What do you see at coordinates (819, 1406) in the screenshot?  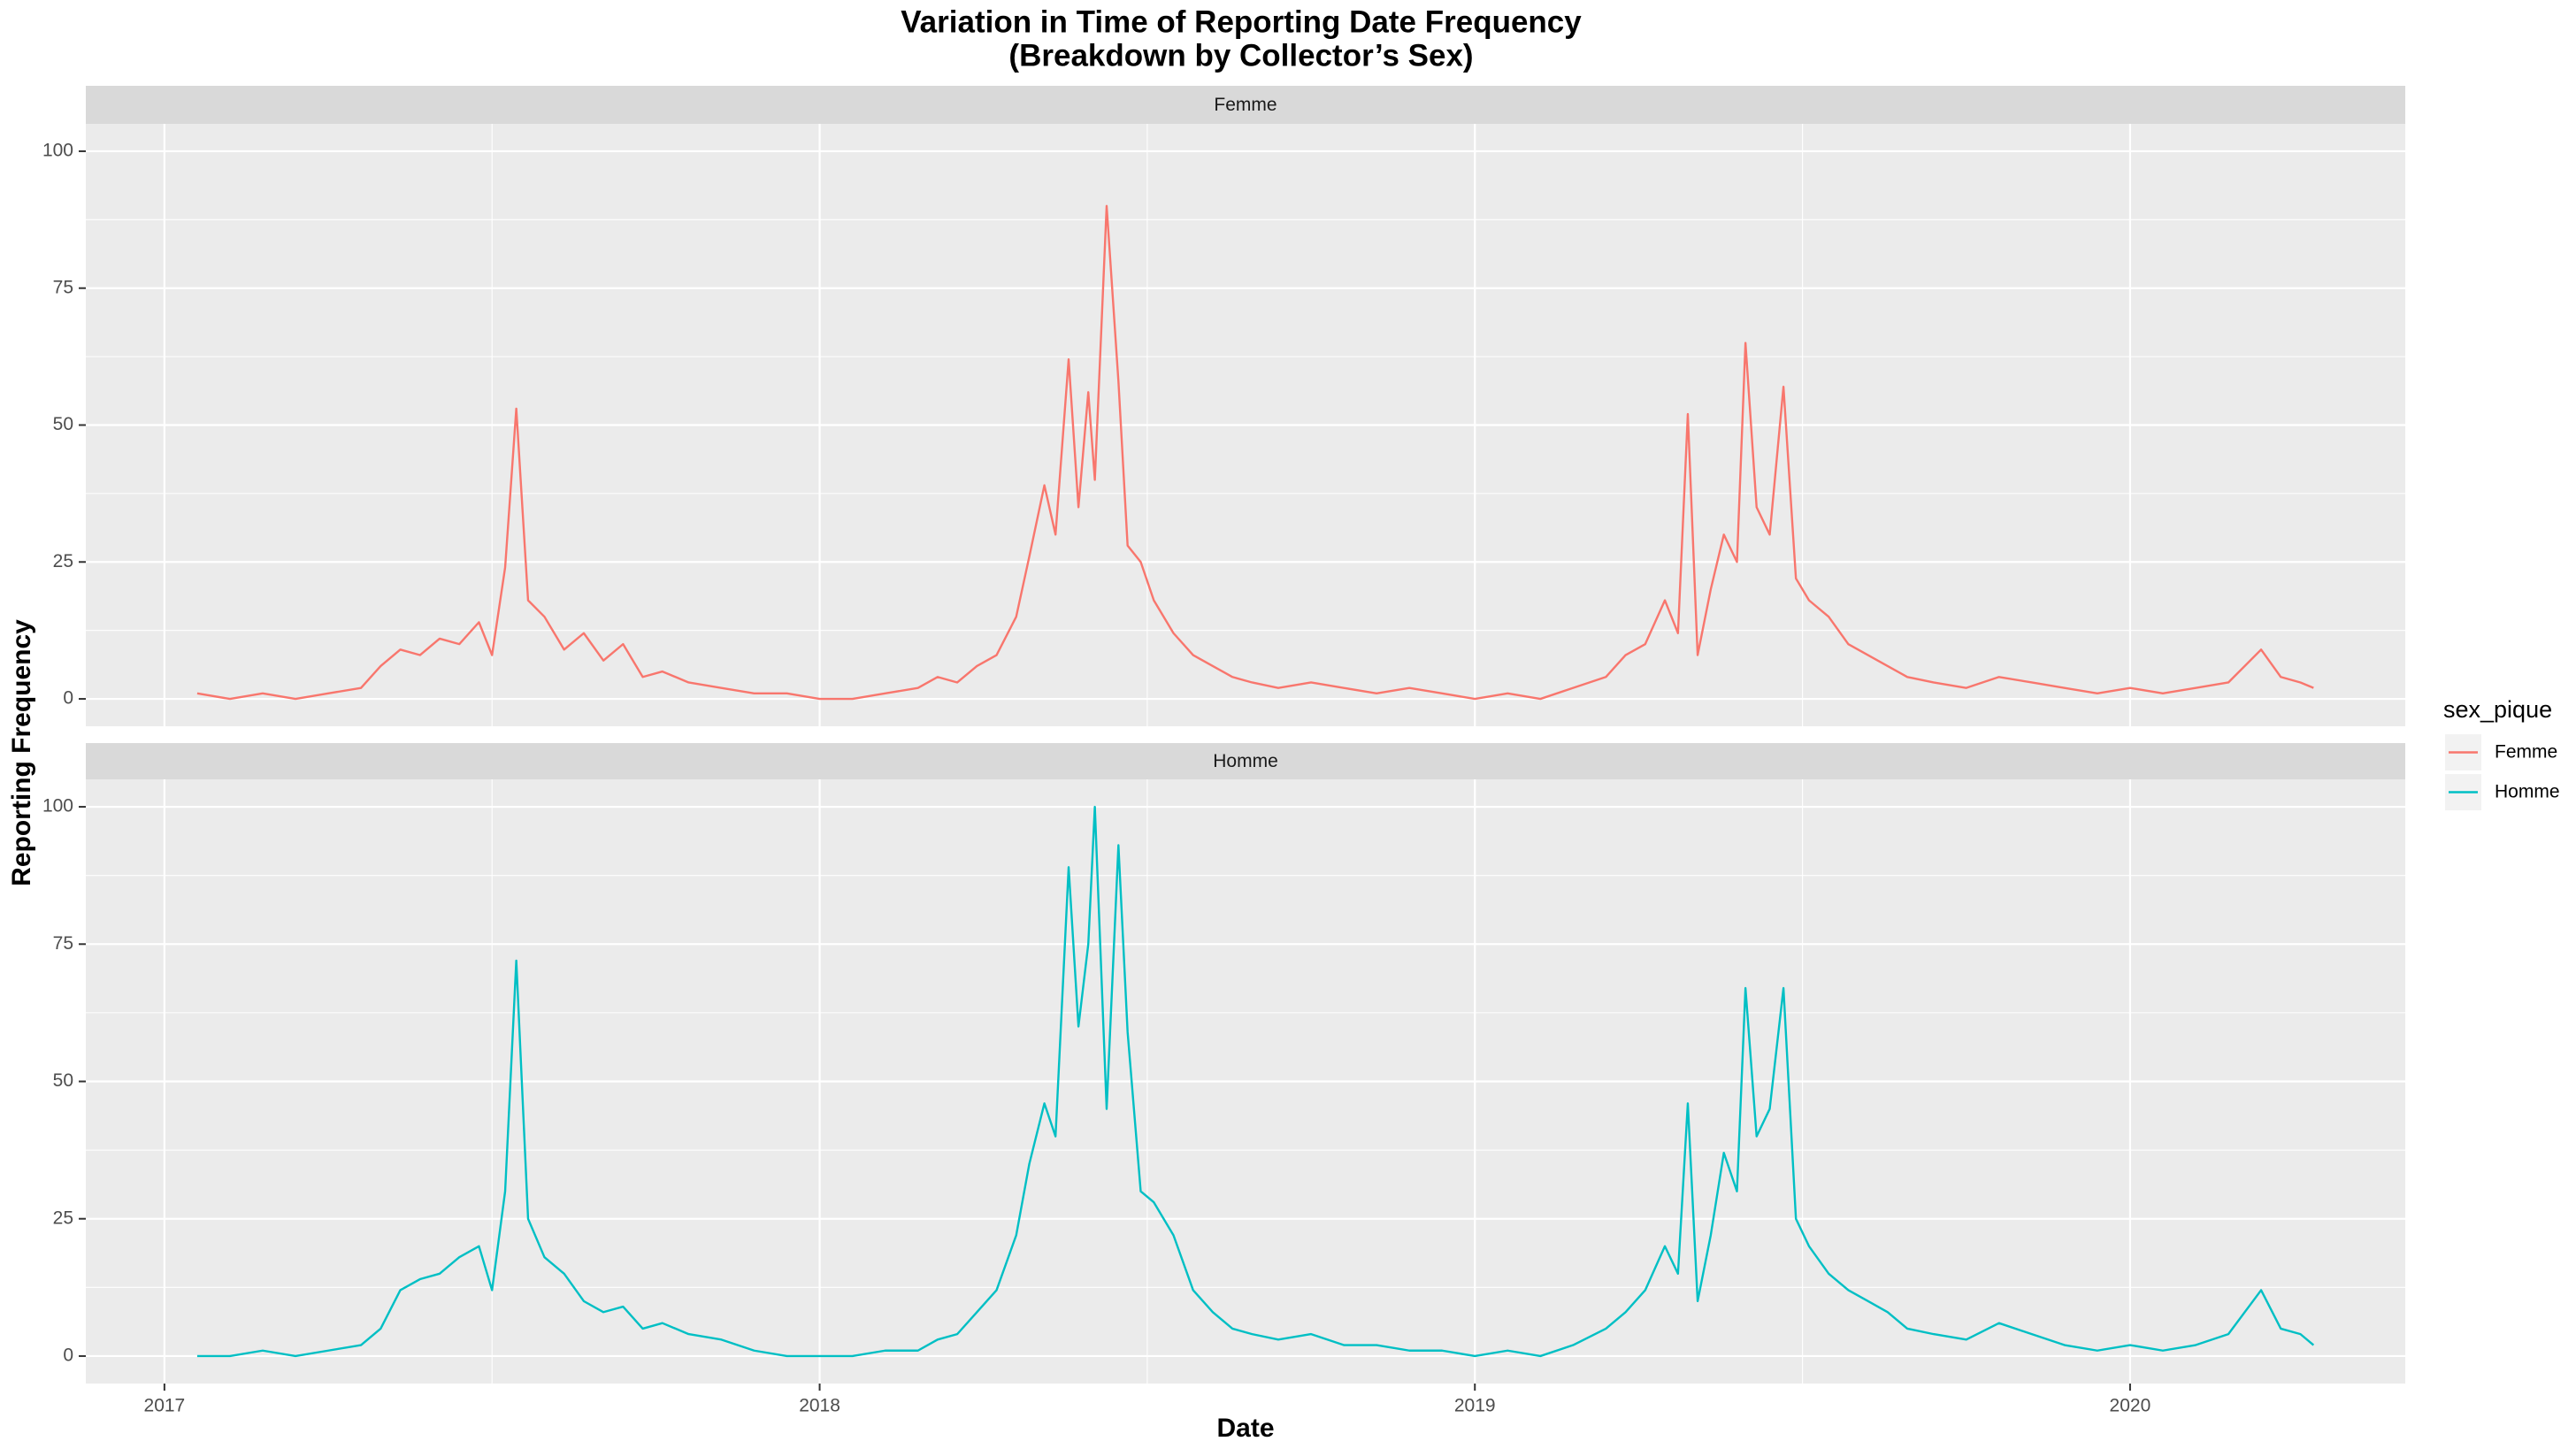 I see `x-tick-label: 2018` at bounding box center [819, 1406].